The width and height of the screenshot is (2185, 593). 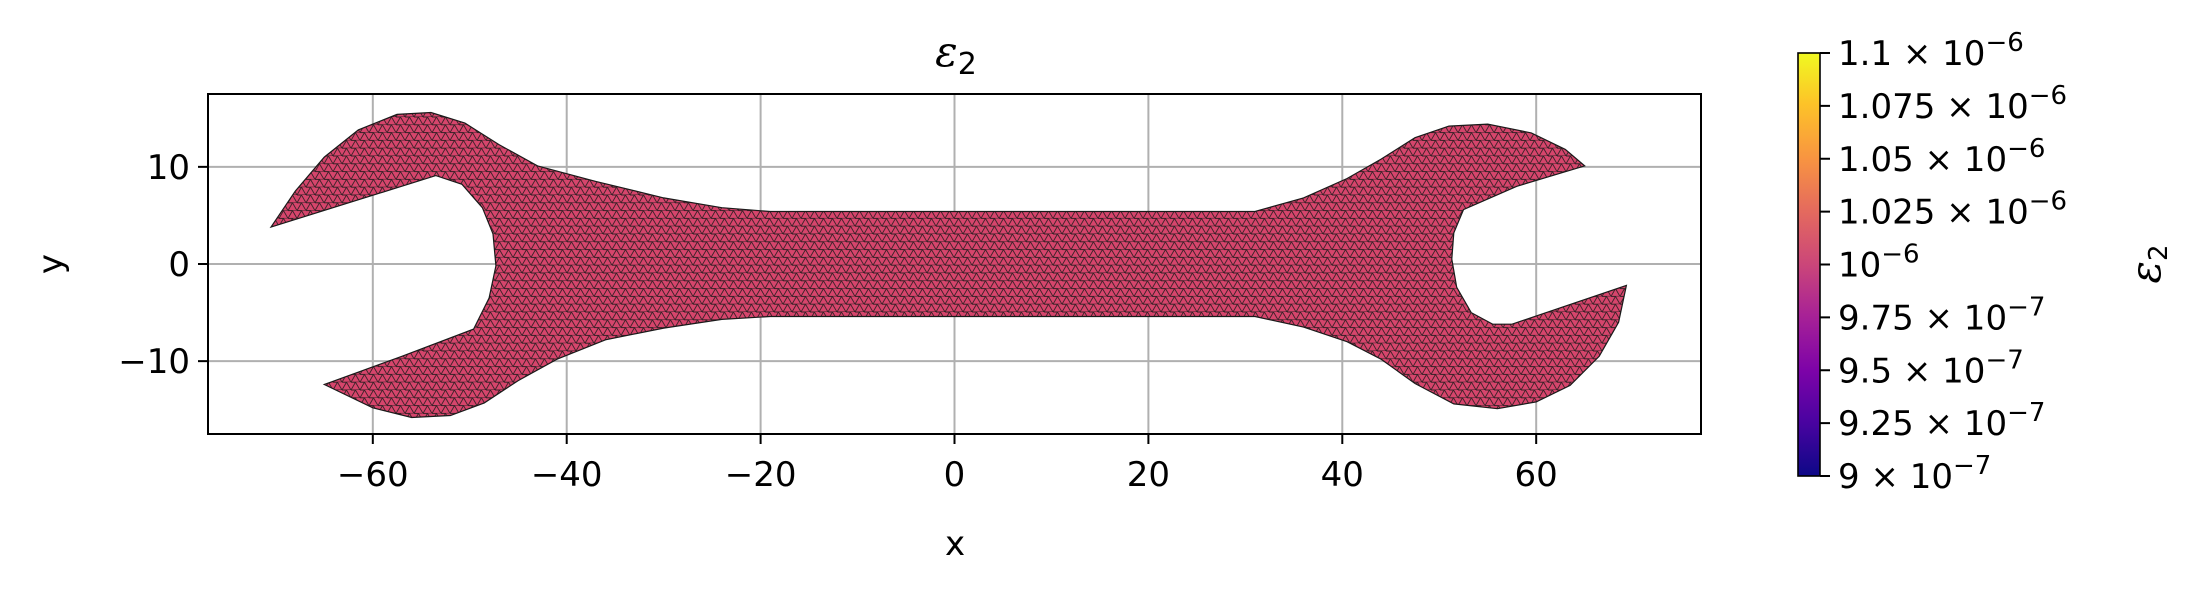 I want to click on colorbar-tick-label: 1.1 × 10⁻⁶, so click(x=1931, y=51).